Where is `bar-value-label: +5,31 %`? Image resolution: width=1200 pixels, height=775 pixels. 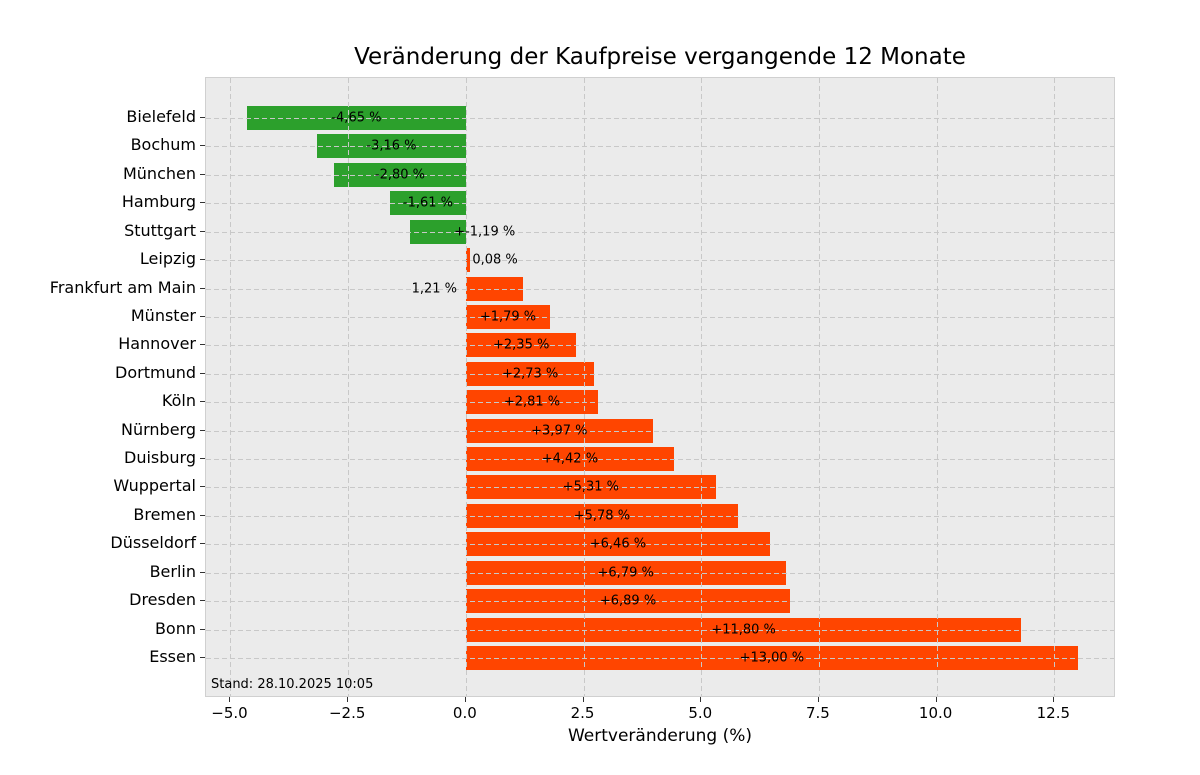 bar-value-label: +5,31 % is located at coordinates (591, 487).